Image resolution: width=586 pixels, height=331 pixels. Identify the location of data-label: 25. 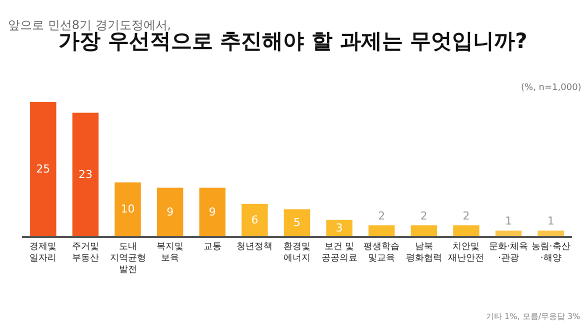
(43, 169).